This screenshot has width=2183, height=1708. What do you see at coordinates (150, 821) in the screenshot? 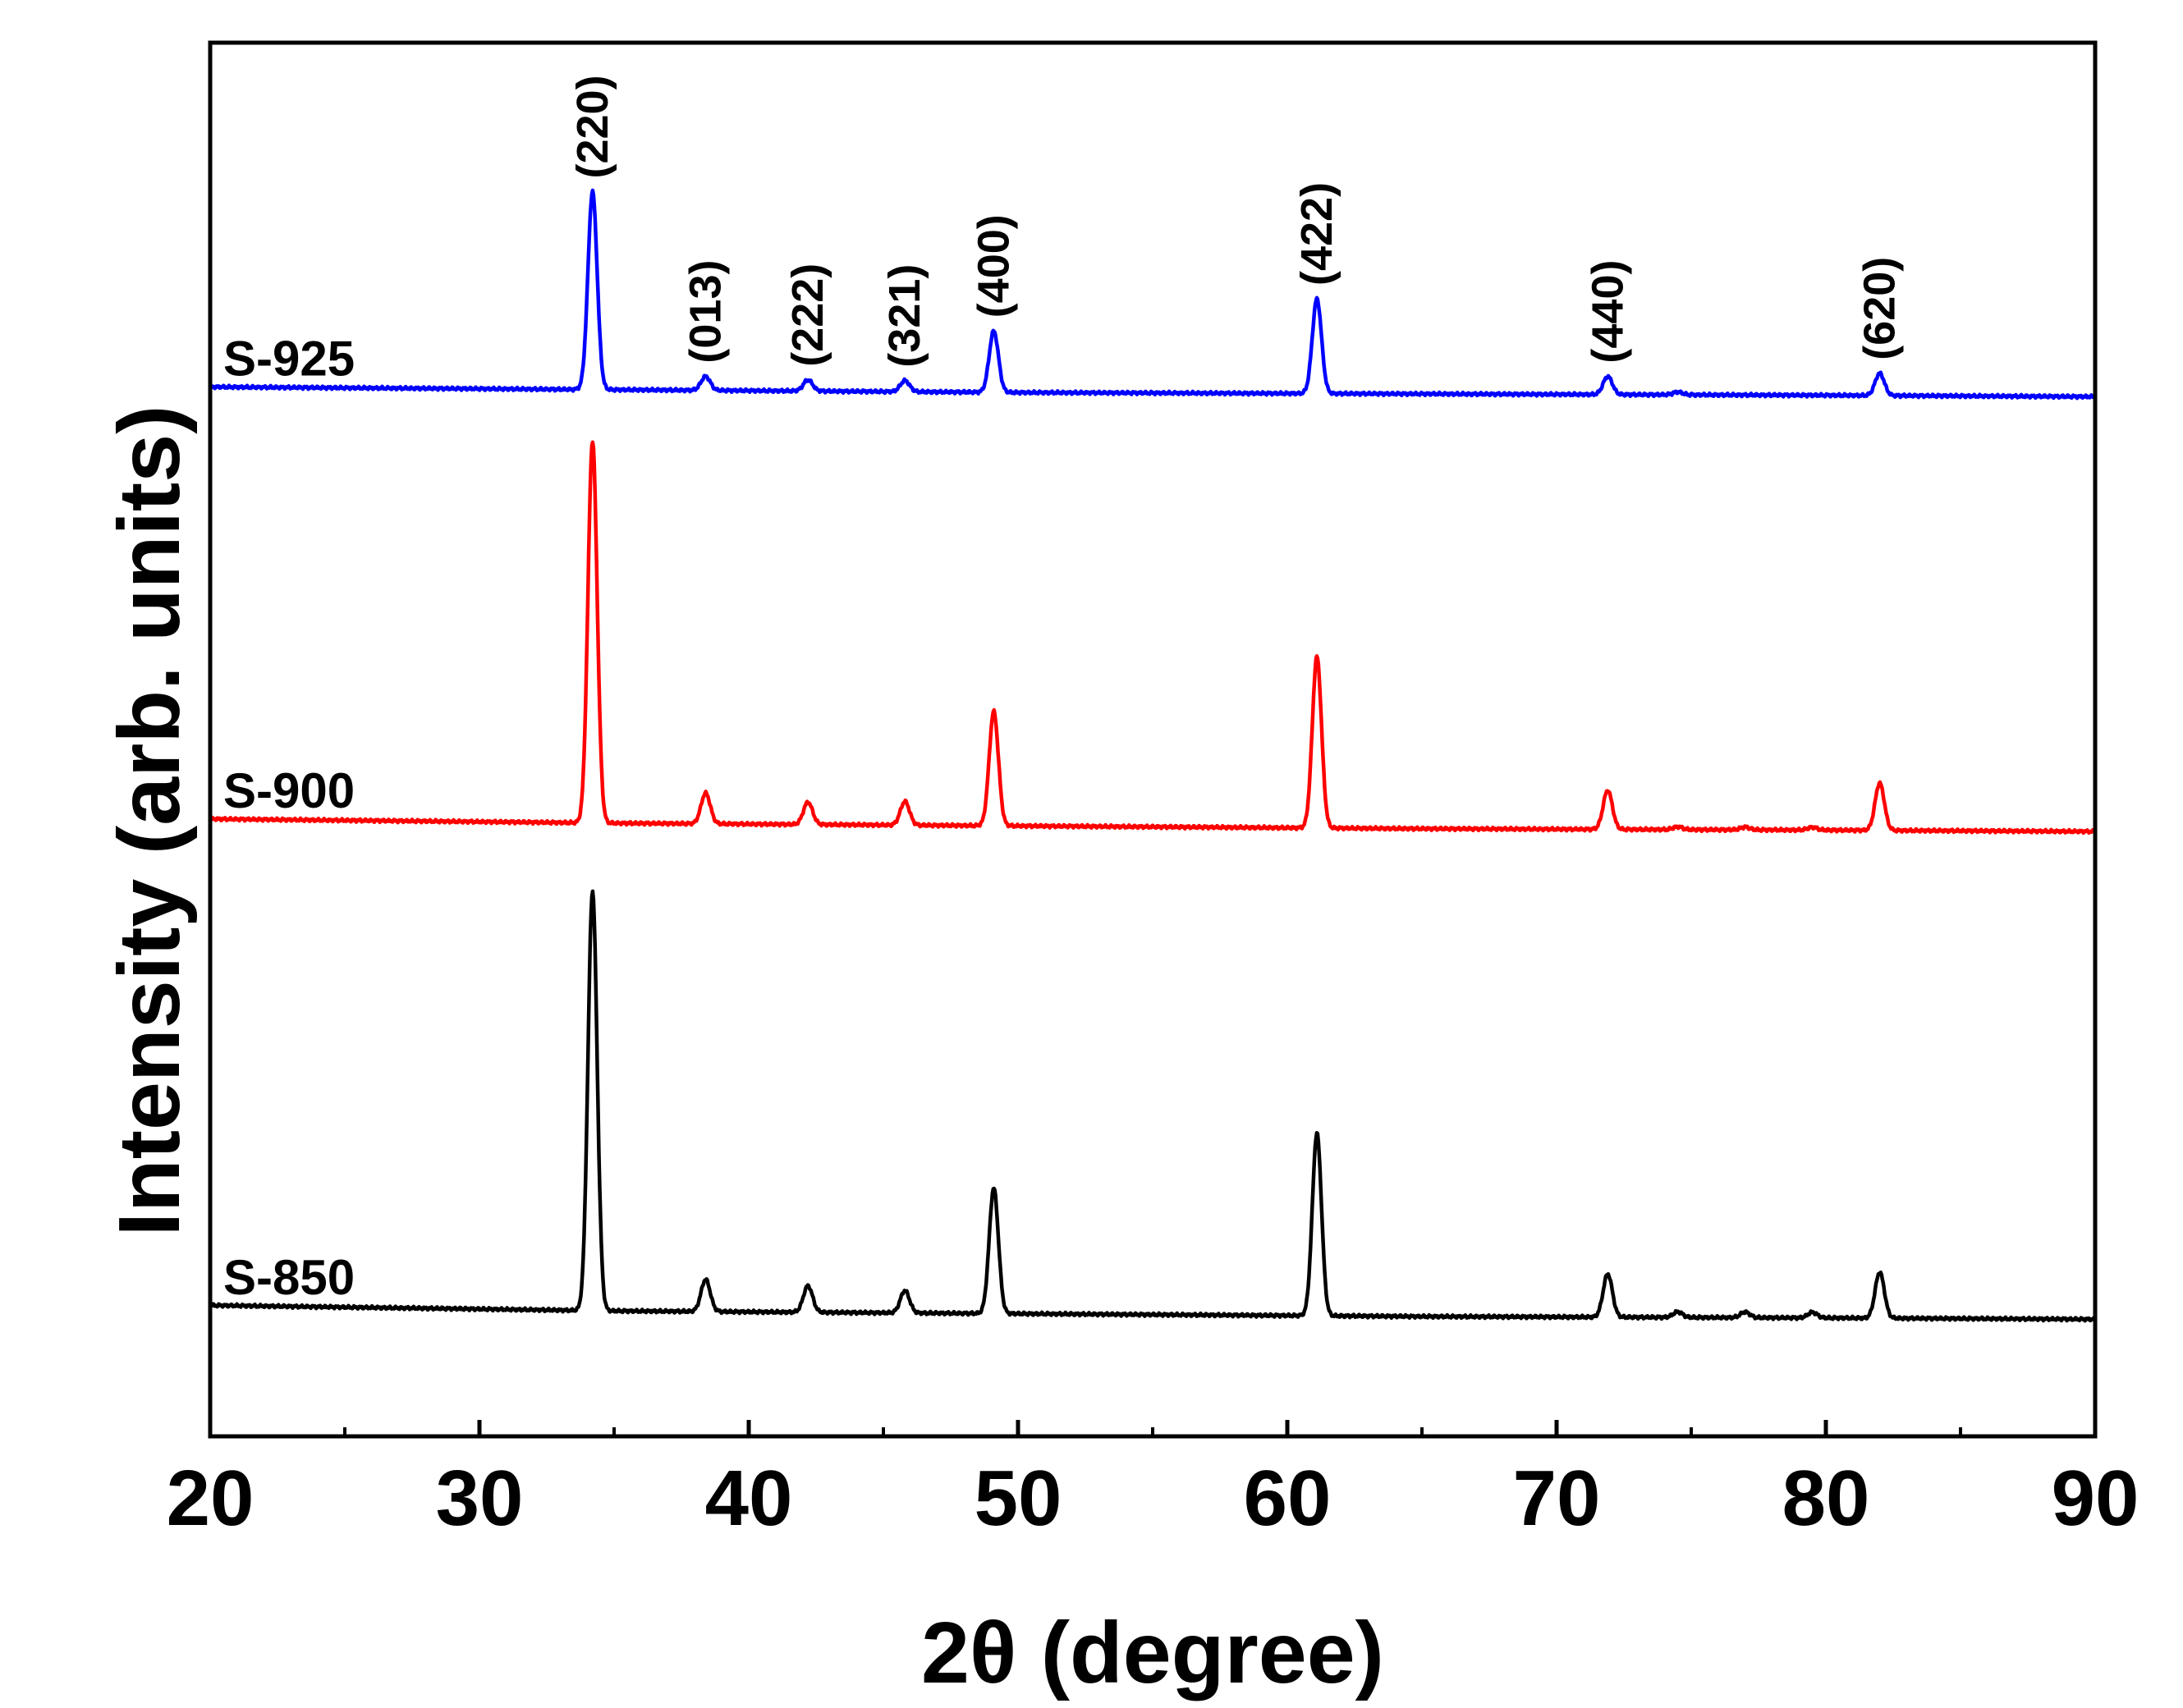
I see `y-axis-title: Intensity (arb. units)` at bounding box center [150, 821].